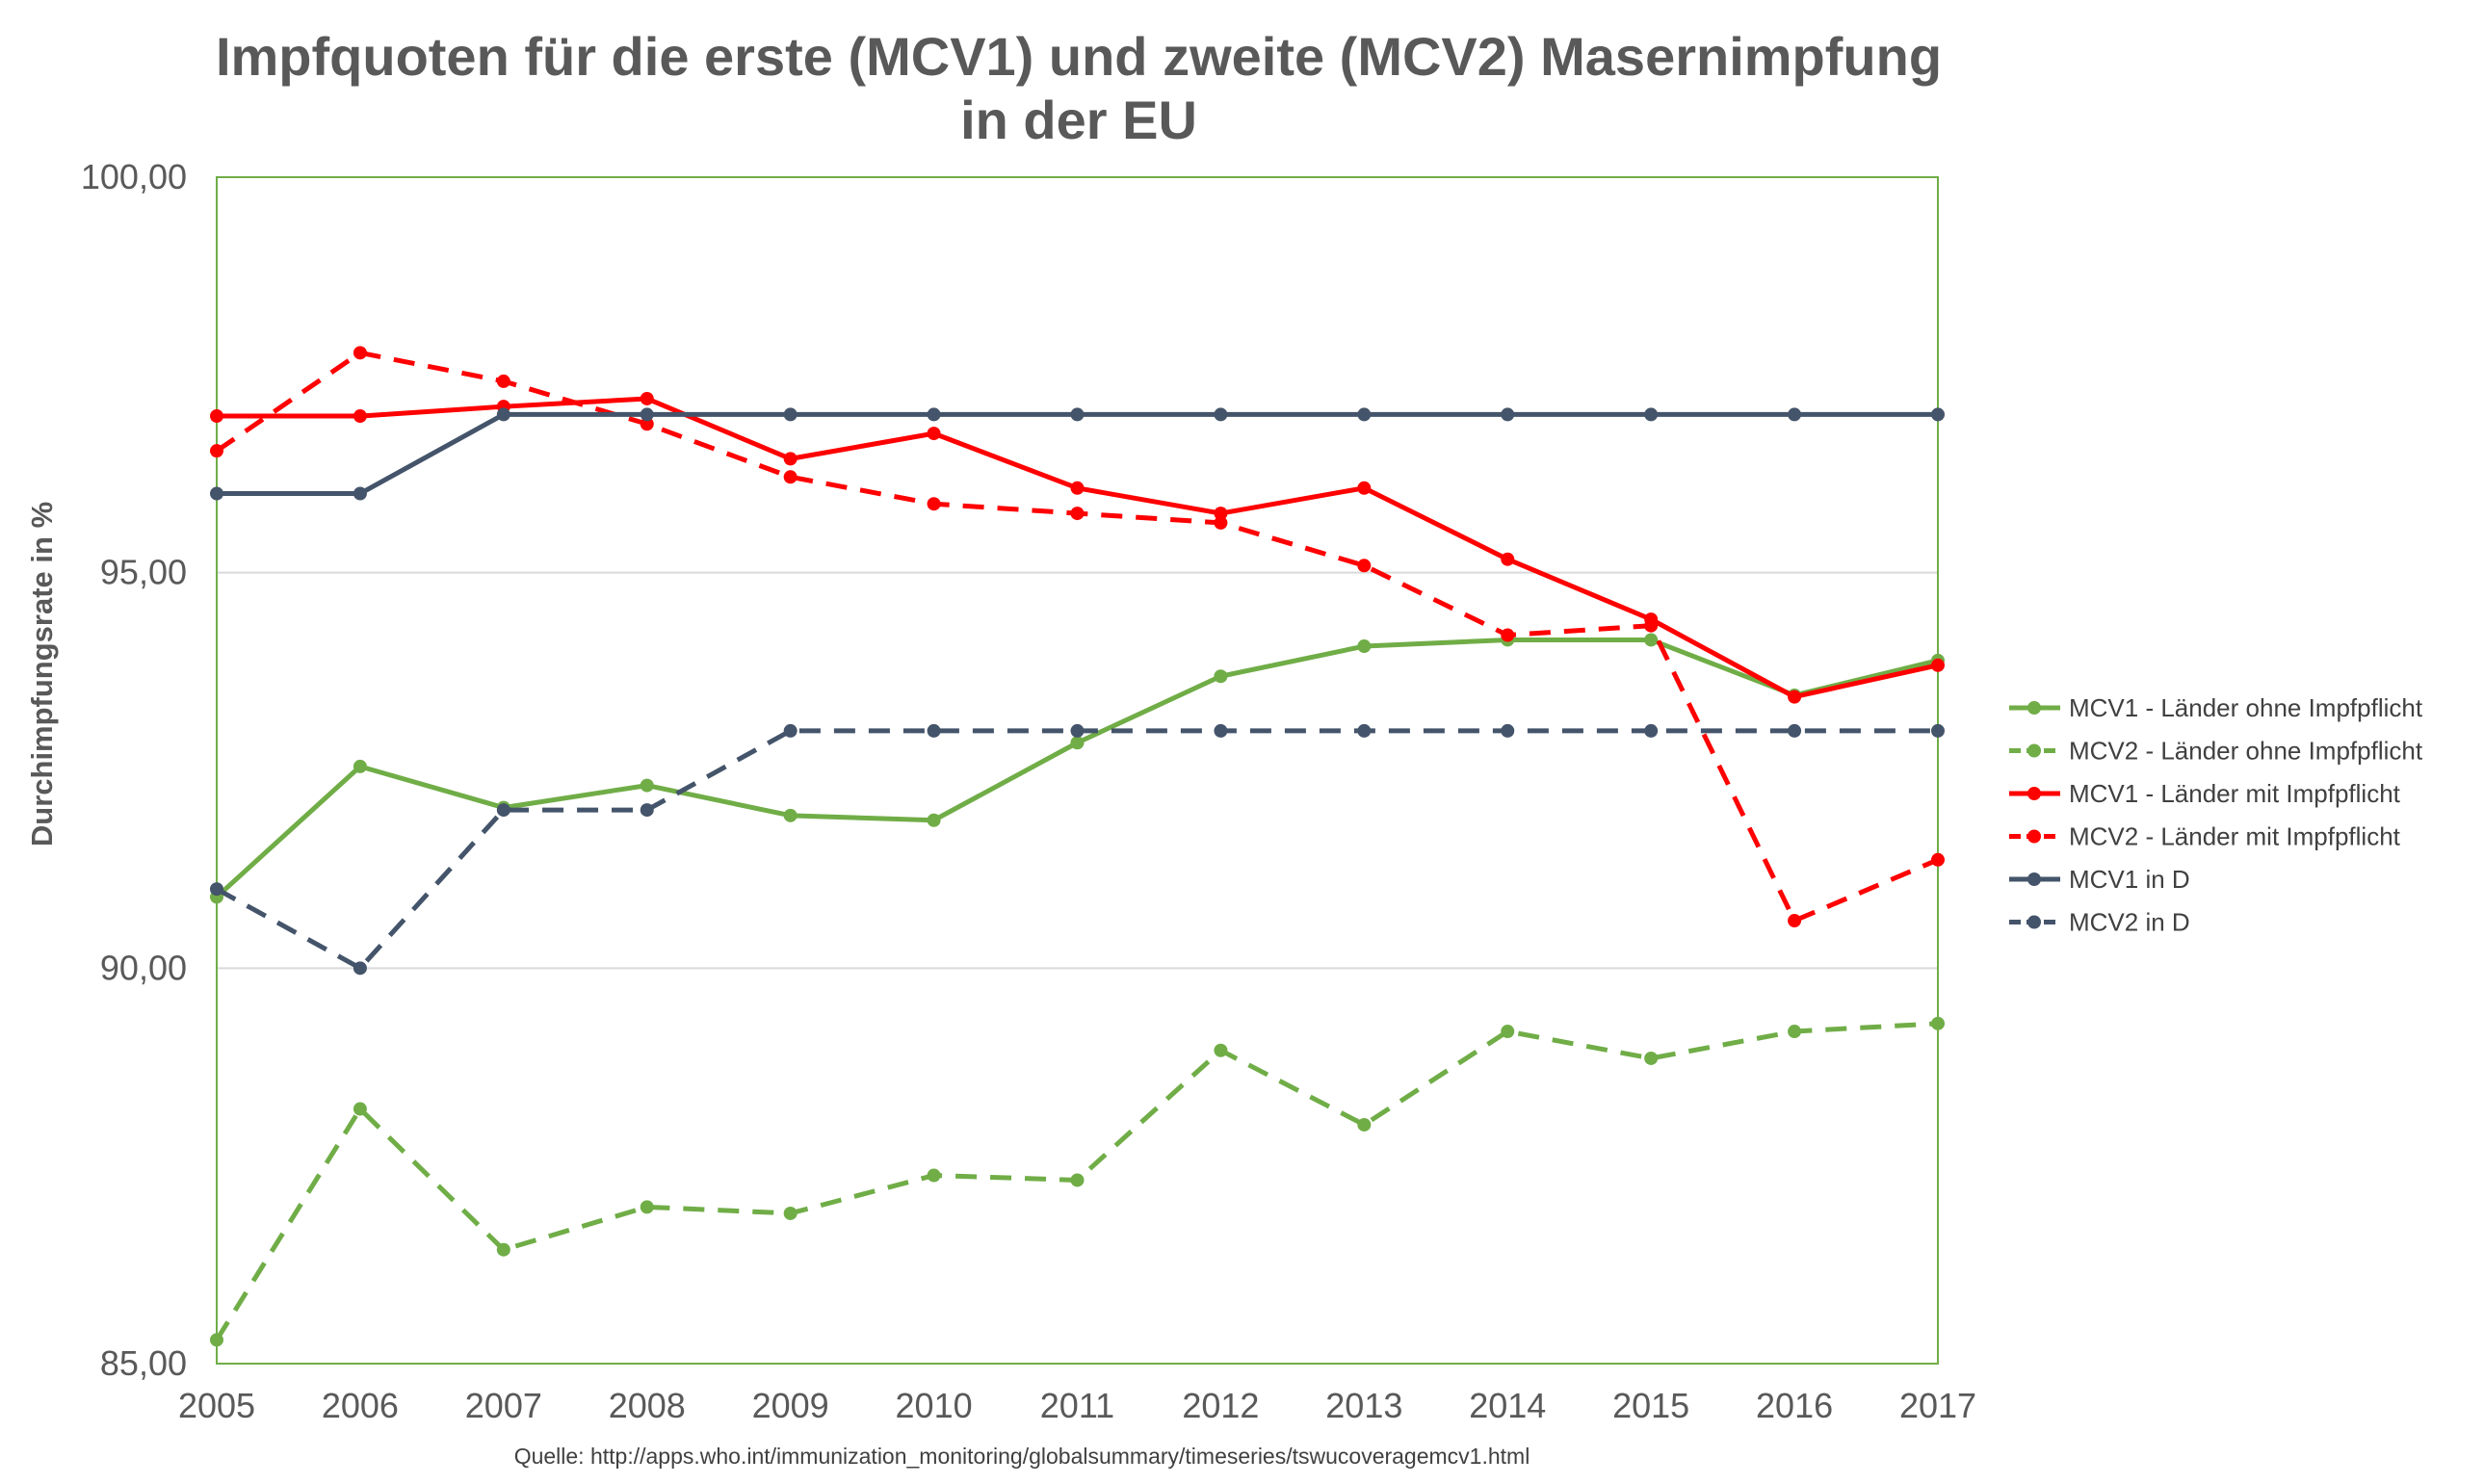  Describe the element at coordinates (647, 1405) in the screenshot. I see `x-tick-label: 2008` at that location.